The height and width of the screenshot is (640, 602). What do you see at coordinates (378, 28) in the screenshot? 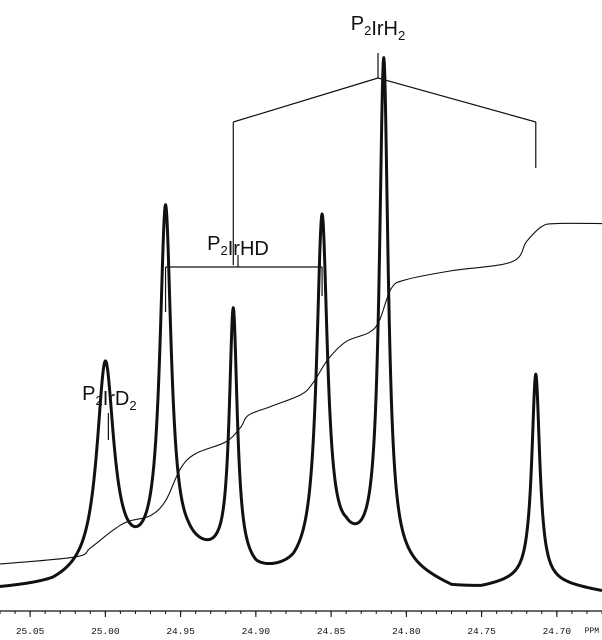
I see `label-p2irh2: P2IrH2` at bounding box center [378, 28].